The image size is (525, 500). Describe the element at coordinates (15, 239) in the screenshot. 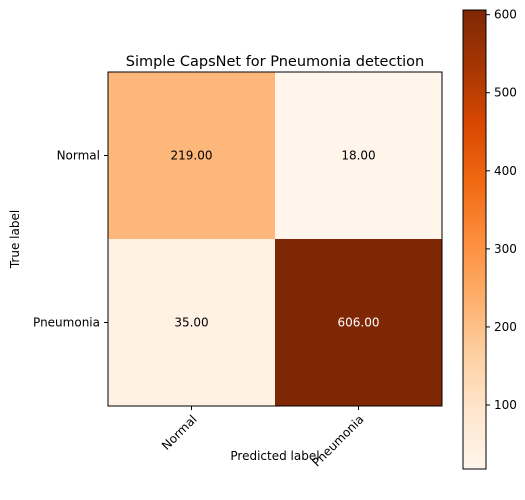

I see `y-axis-title: True label` at that location.